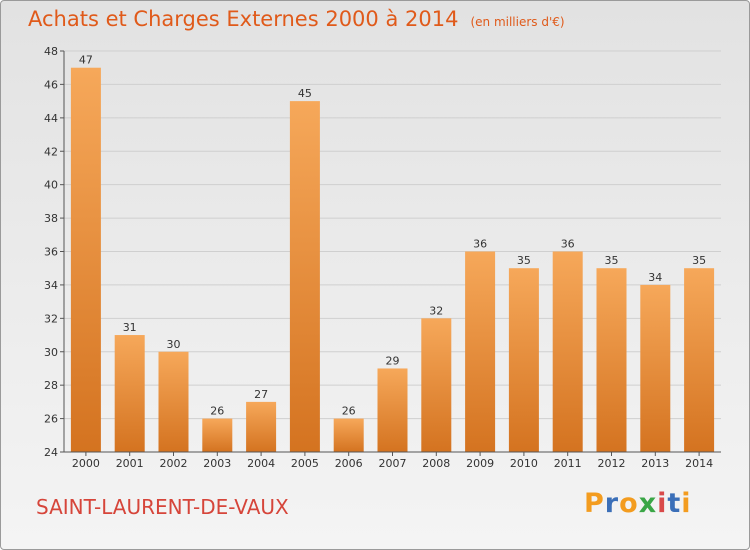 This screenshot has width=750, height=550. Describe the element at coordinates (217, 435) in the screenshot. I see `bar-2003` at that location.